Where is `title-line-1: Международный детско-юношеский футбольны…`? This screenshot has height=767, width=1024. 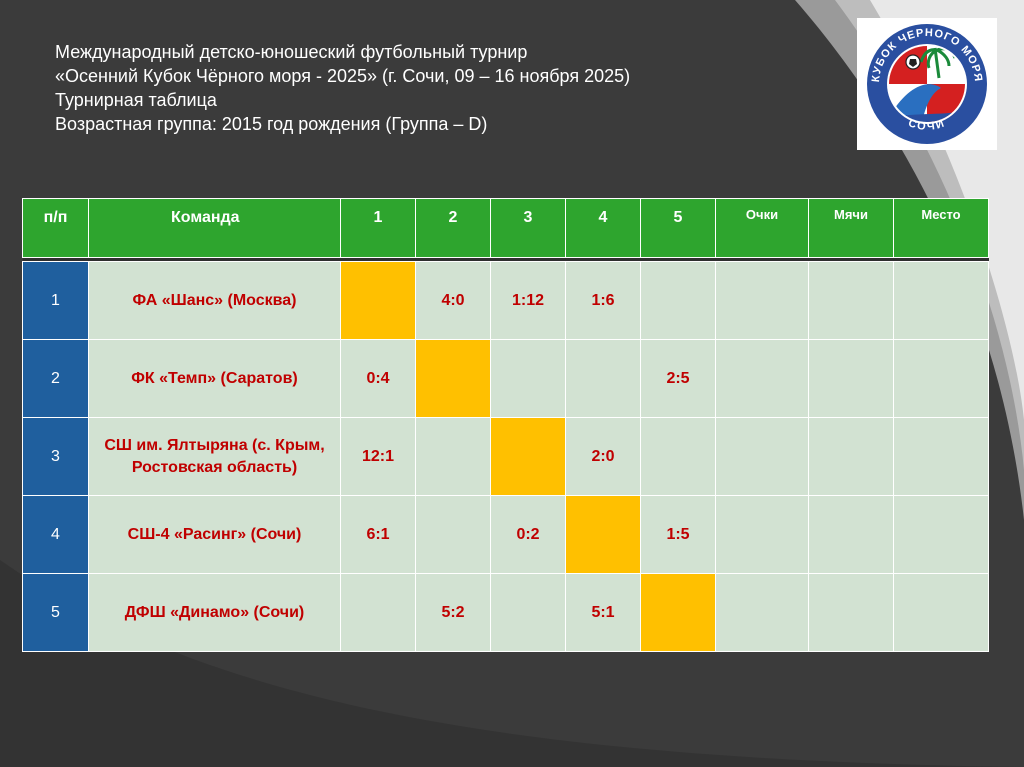 title-line-1: Международный детско-юношеский футбольны… is located at coordinates (291, 52).